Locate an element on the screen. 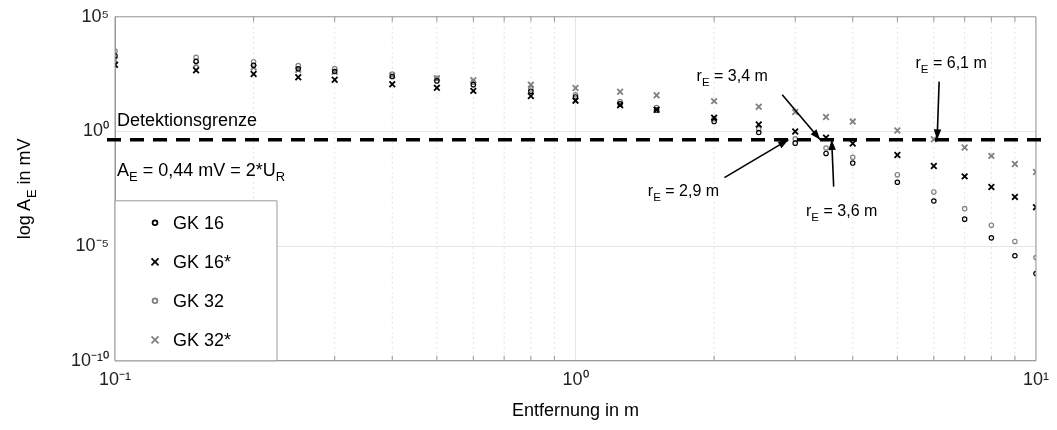 The width and height of the screenshot is (1057, 430). legend-label: GK 16 is located at coordinates (199, 222).